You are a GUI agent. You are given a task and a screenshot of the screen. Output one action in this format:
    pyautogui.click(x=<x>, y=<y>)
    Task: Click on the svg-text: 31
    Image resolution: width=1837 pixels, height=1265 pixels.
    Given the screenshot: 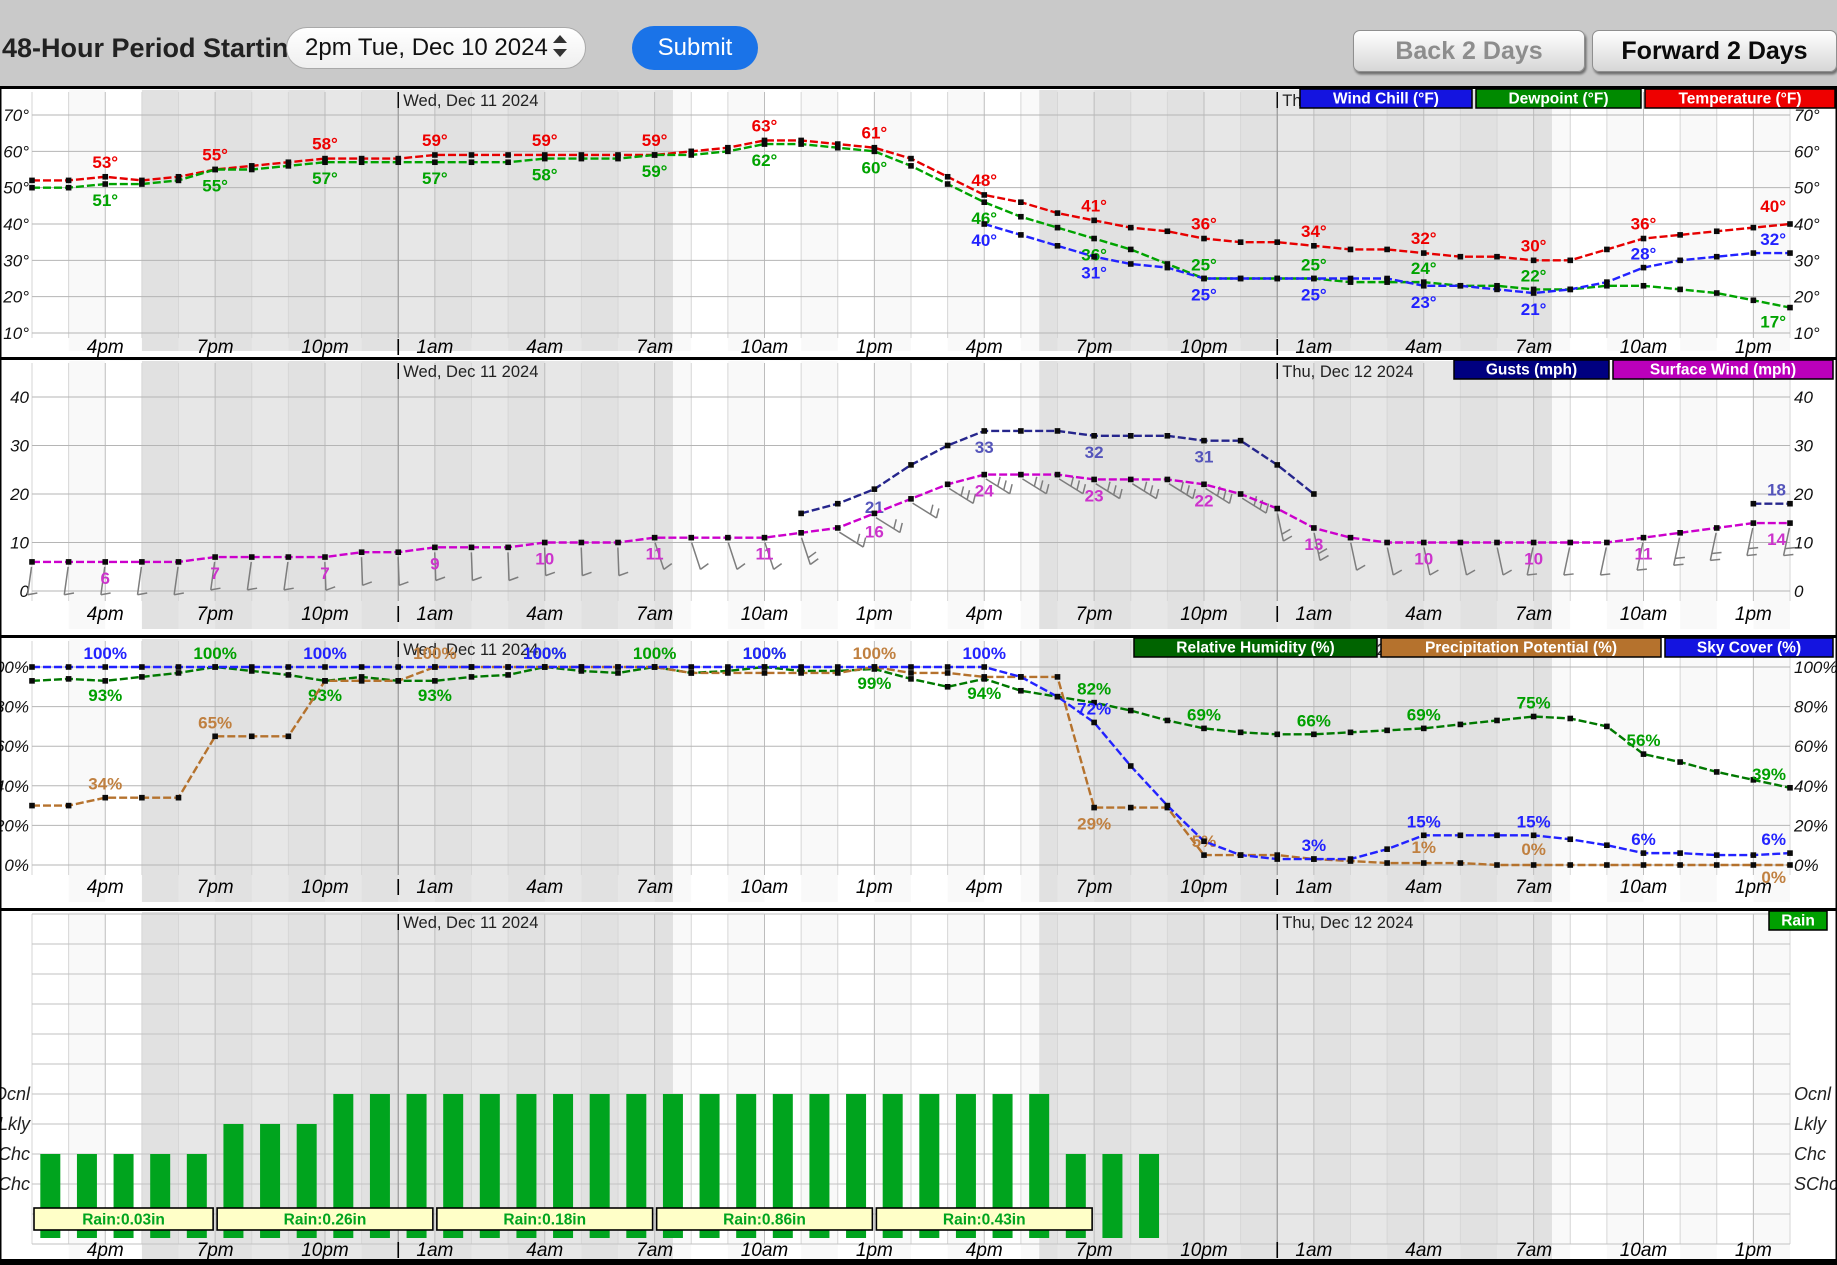 What is the action you would take?
    pyautogui.click(x=1204, y=457)
    